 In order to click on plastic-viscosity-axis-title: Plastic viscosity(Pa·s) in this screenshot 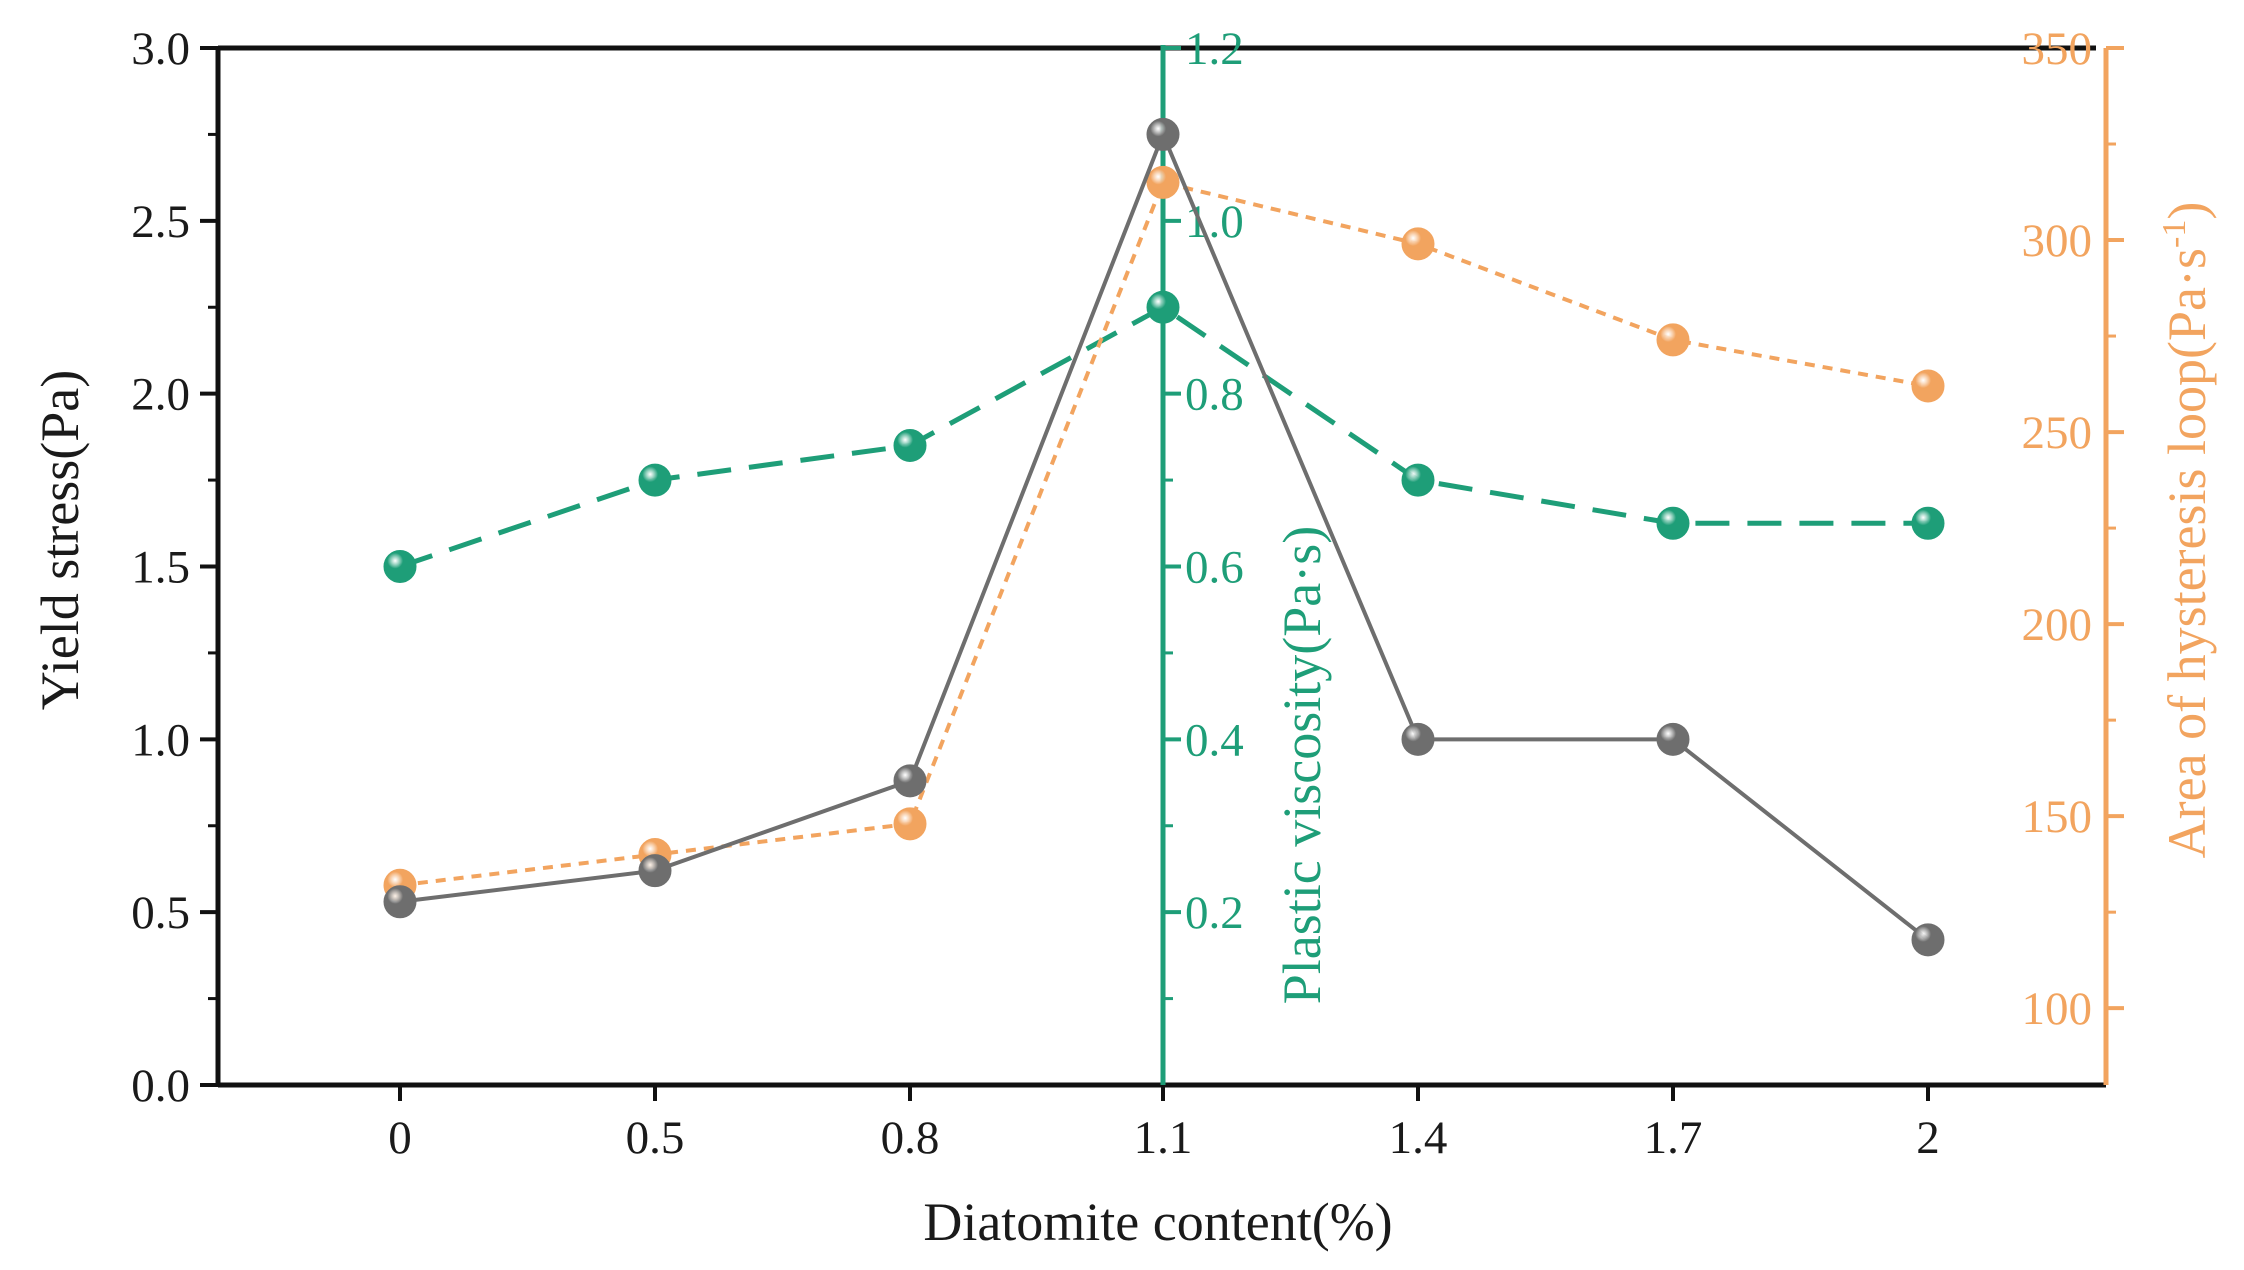, I will do `click(1302, 765)`.